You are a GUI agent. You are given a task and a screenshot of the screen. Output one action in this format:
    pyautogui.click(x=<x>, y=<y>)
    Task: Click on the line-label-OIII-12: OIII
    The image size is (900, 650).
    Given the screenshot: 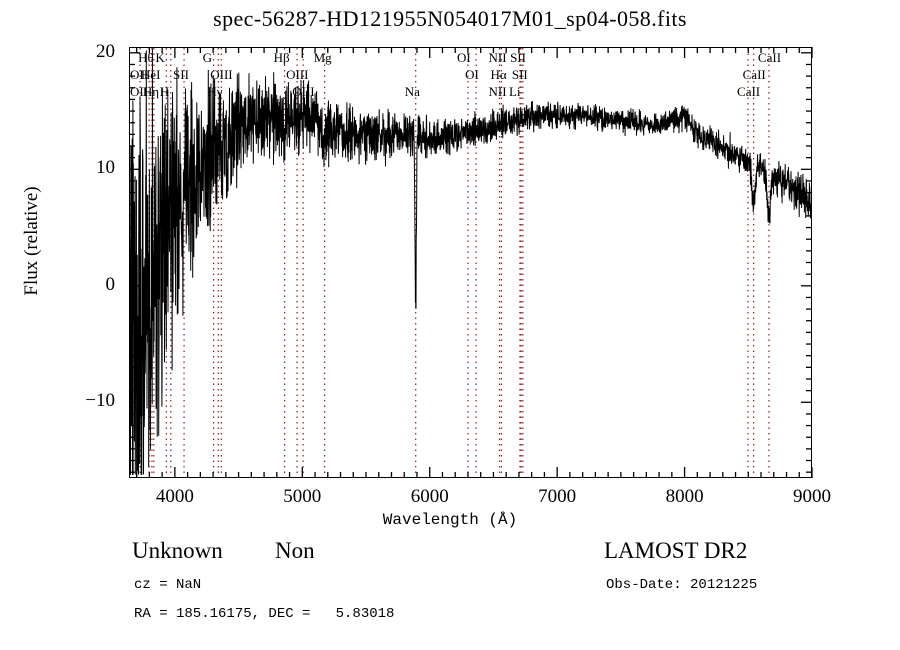 What is the action you would take?
    pyautogui.click(x=297, y=74)
    